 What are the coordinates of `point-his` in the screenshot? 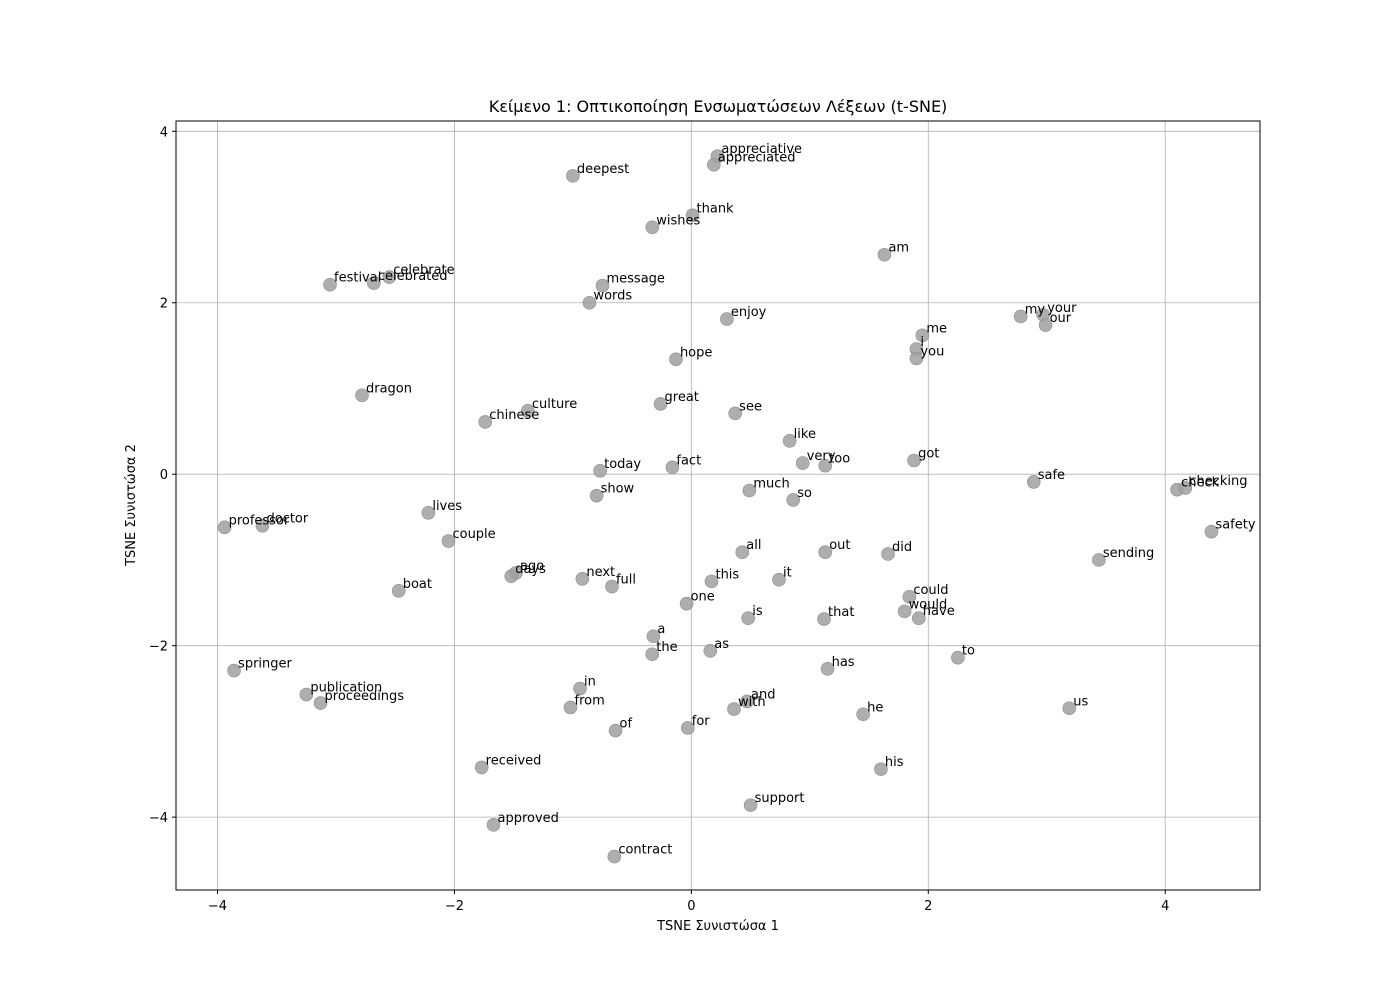 It's located at (881, 769).